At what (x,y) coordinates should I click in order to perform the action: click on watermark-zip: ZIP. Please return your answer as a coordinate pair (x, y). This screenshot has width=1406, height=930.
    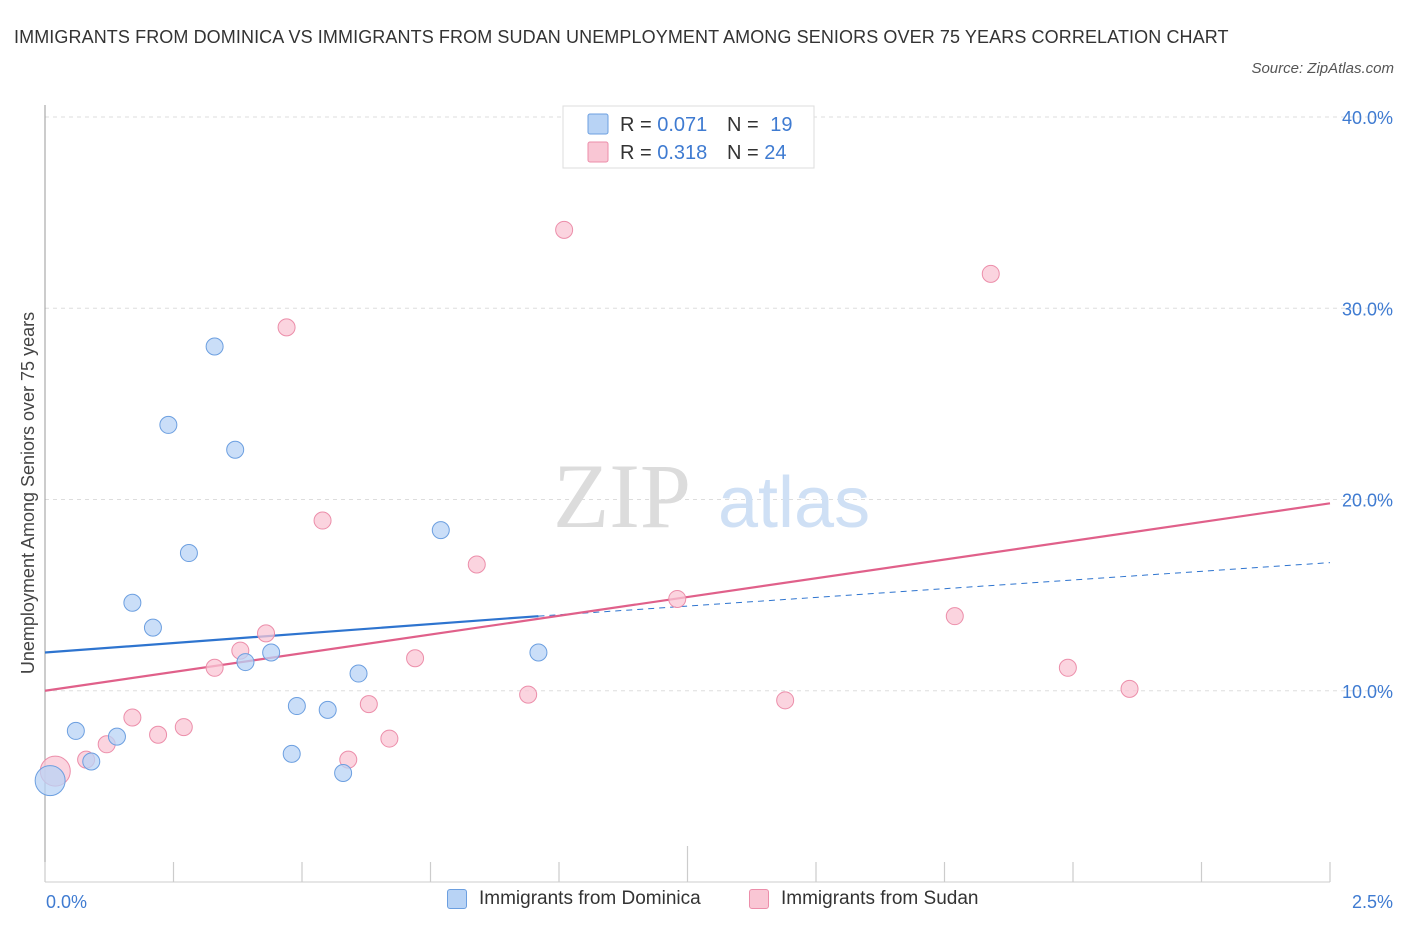
    Looking at the image, I should click on (622, 496).